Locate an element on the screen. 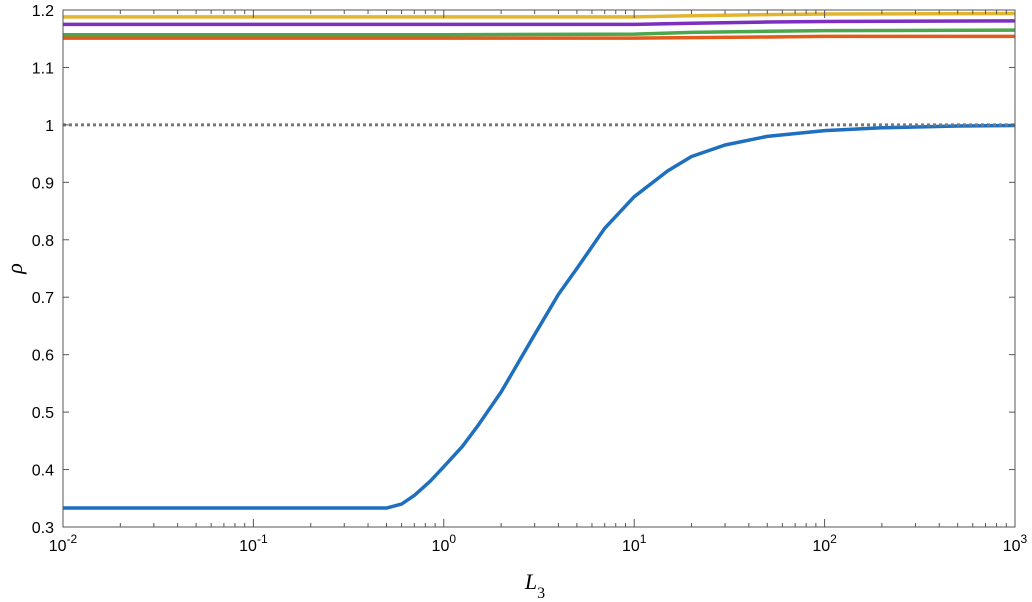  y-tick-label-8: 1.1 is located at coordinates (43, 68).